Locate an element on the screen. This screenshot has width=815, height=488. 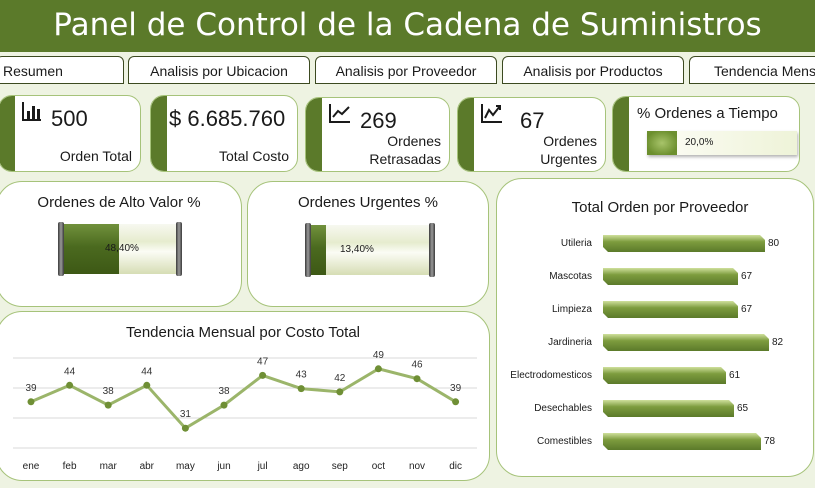
kpi-ordenes-a-tiempo: % Ordenes a Tiempo 20,0% is located at coordinates (706, 134).